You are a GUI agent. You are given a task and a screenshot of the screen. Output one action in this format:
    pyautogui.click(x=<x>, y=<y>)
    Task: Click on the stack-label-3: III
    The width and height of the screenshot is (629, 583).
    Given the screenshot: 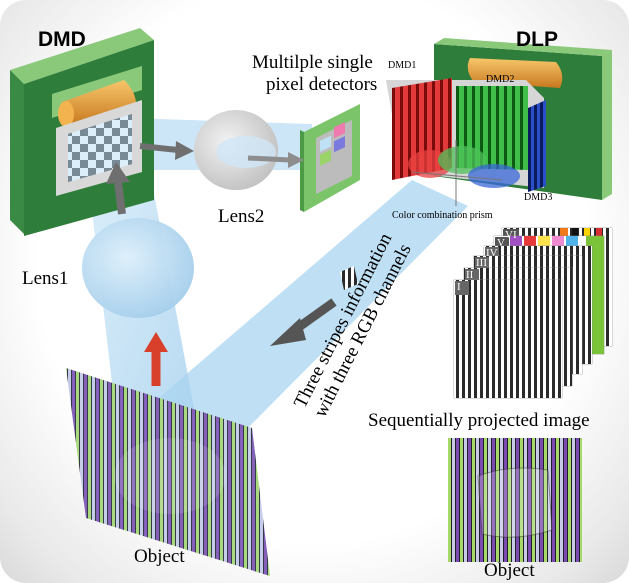 What is the action you would take?
    pyautogui.click(x=481, y=263)
    